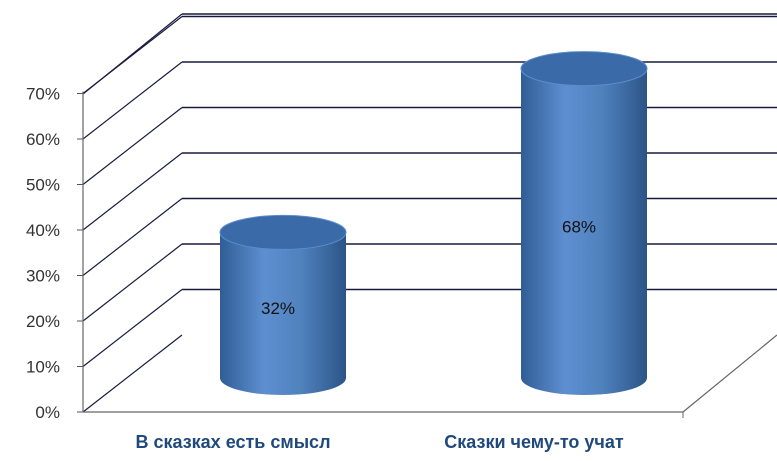 This screenshot has height=461, width=777. What do you see at coordinates (43, 276) in the screenshot?
I see `y-tick-label: 30%` at bounding box center [43, 276].